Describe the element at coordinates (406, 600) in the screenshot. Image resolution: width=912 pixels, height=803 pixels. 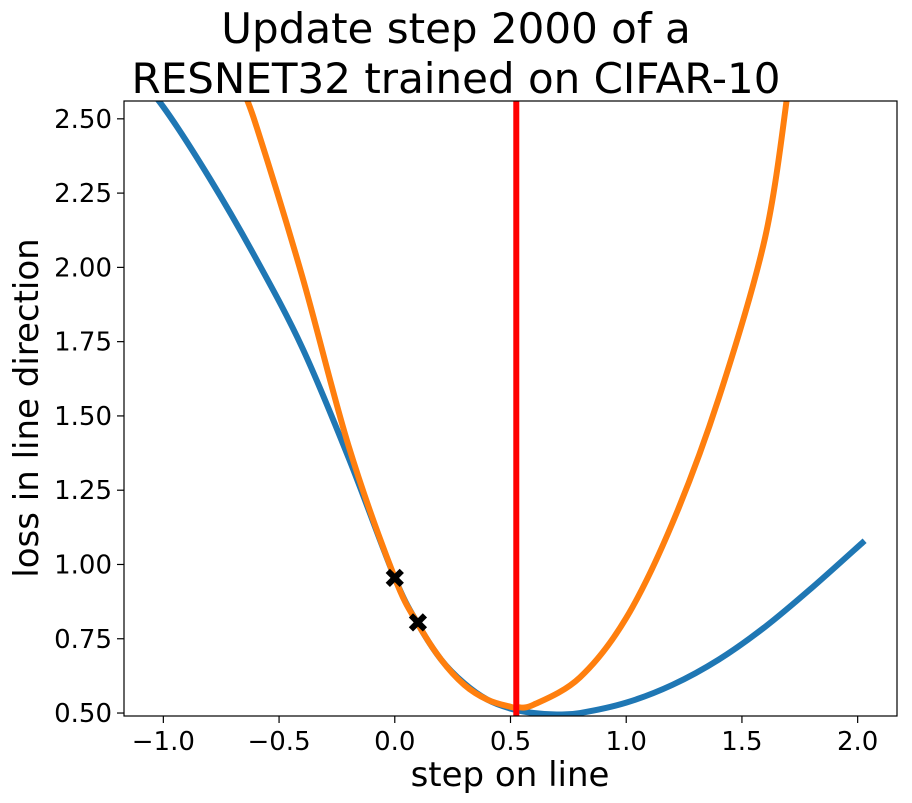
I see `marker-layer` at that location.